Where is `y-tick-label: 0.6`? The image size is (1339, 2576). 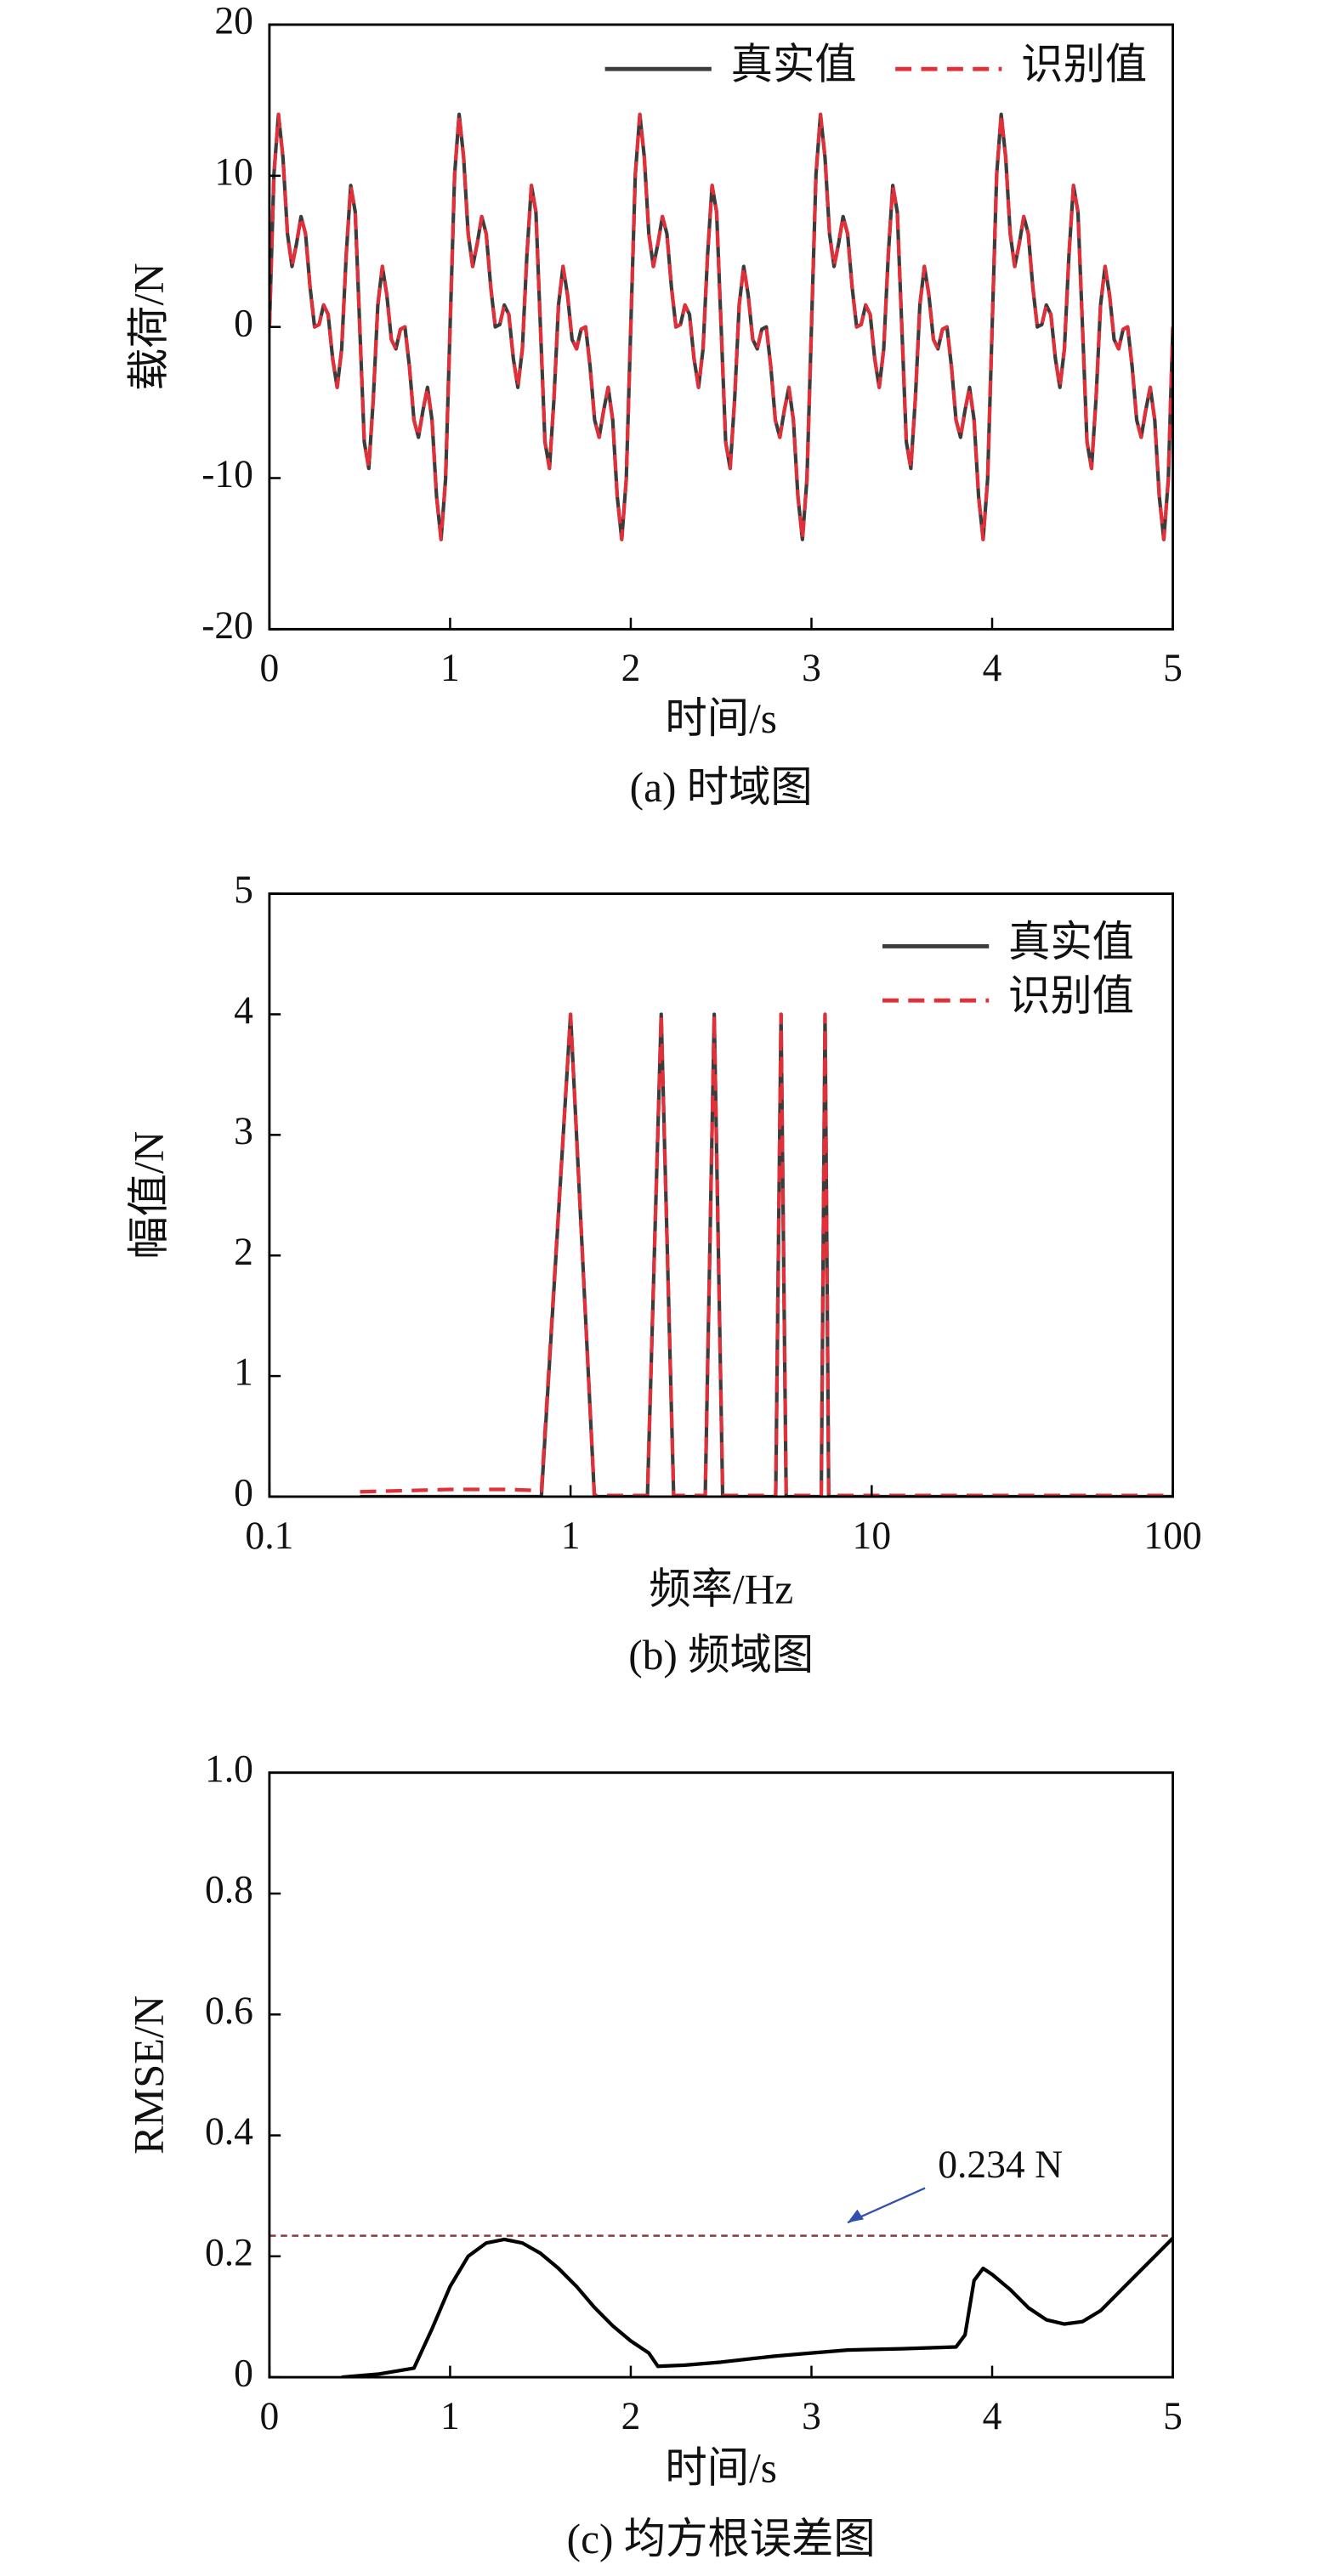
y-tick-label: 0.6 is located at coordinates (229, 2010).